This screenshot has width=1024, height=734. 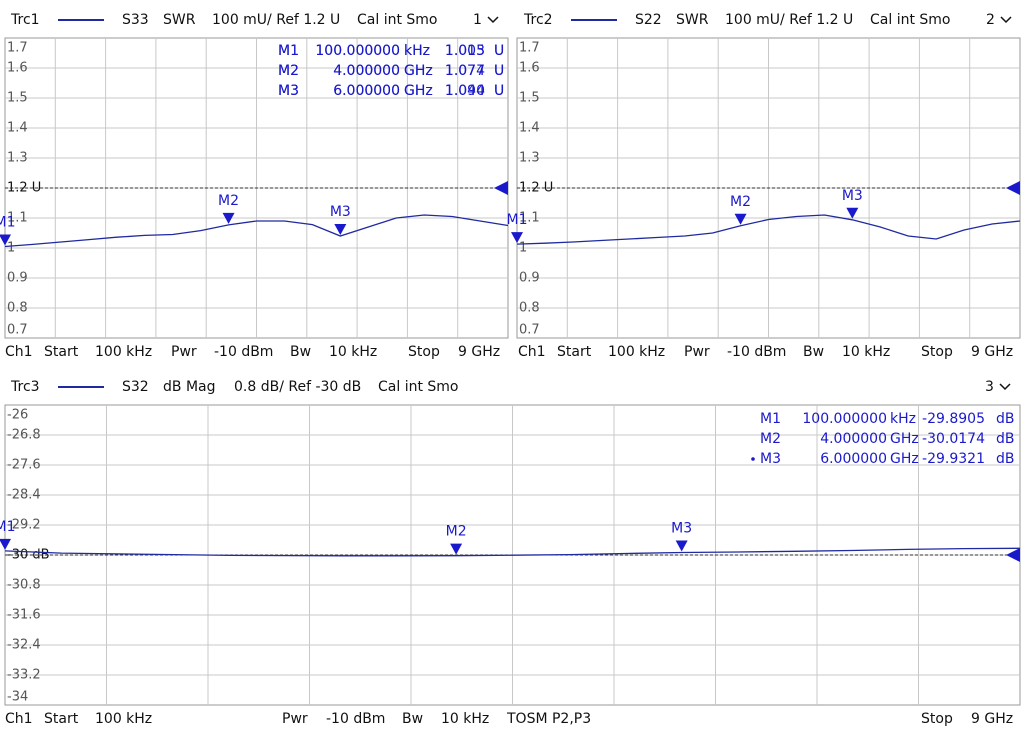 I want to click on header-item: 3, so click(x=989, y=387).